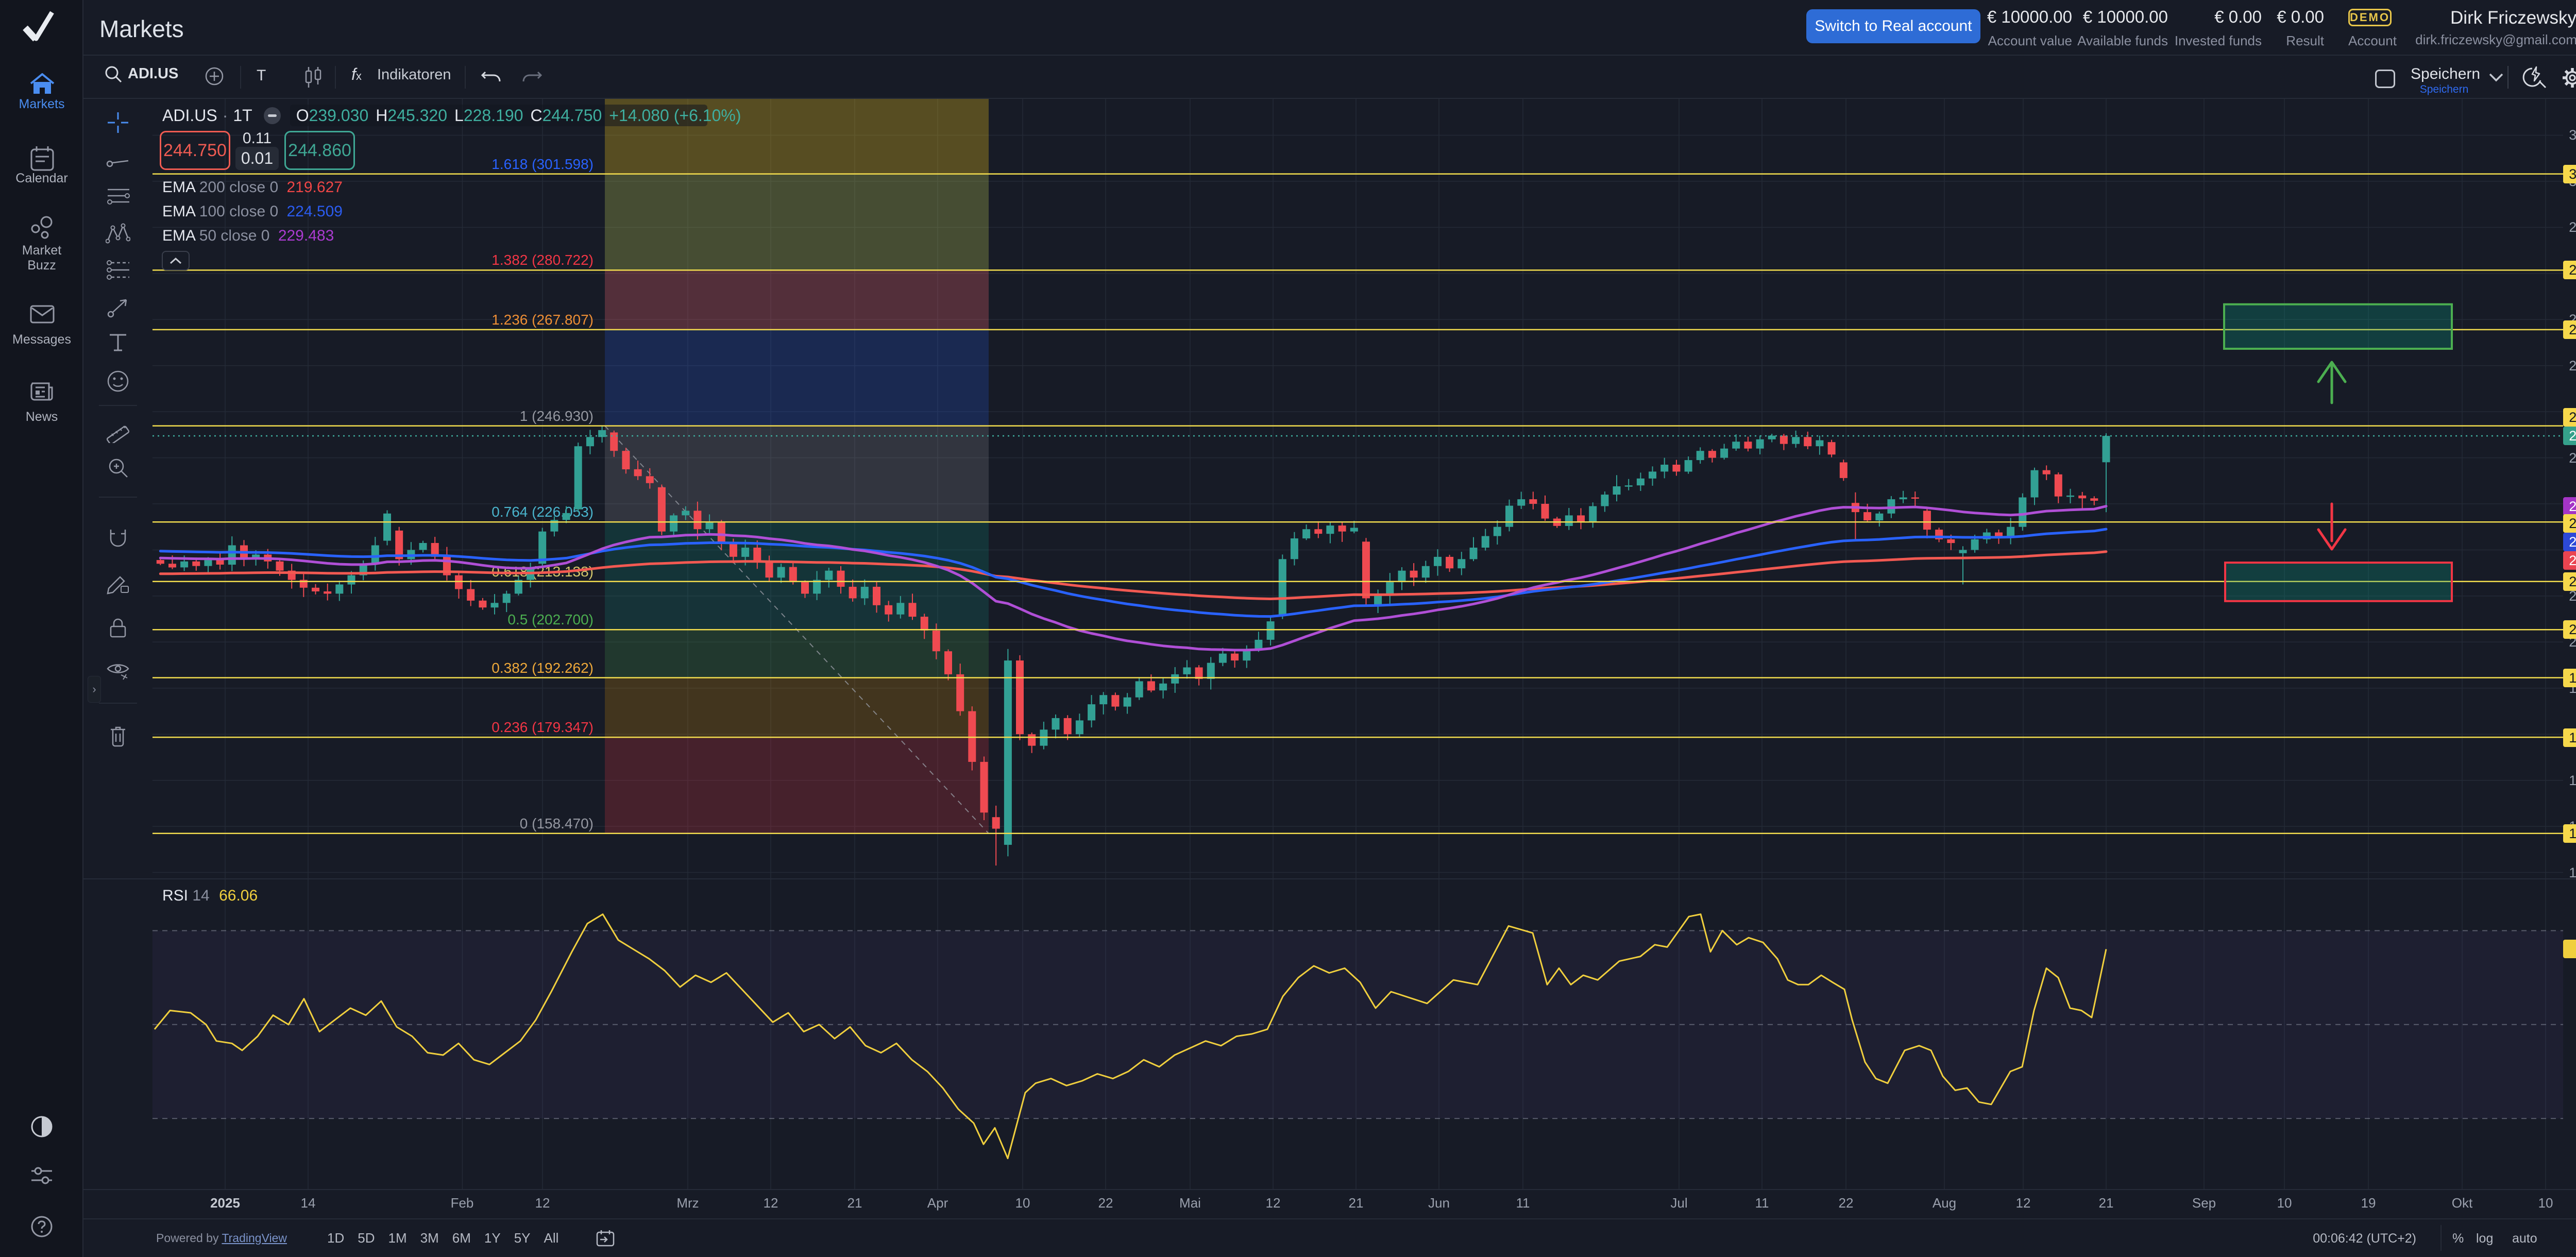 The height and width of the screenshot is (1257, 2576). What do you see at coordinates (543, 668) in the screenshot?
I see `svg-text: 0.382 (192.262)` at bounding box center [543, 668].